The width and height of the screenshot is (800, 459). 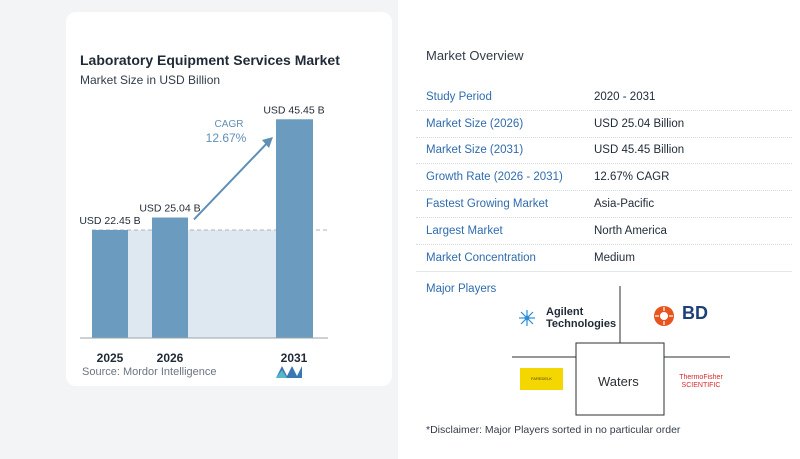 I want to click on table-row: Study Period 2020 - 2031, so click(x=604, y=97).